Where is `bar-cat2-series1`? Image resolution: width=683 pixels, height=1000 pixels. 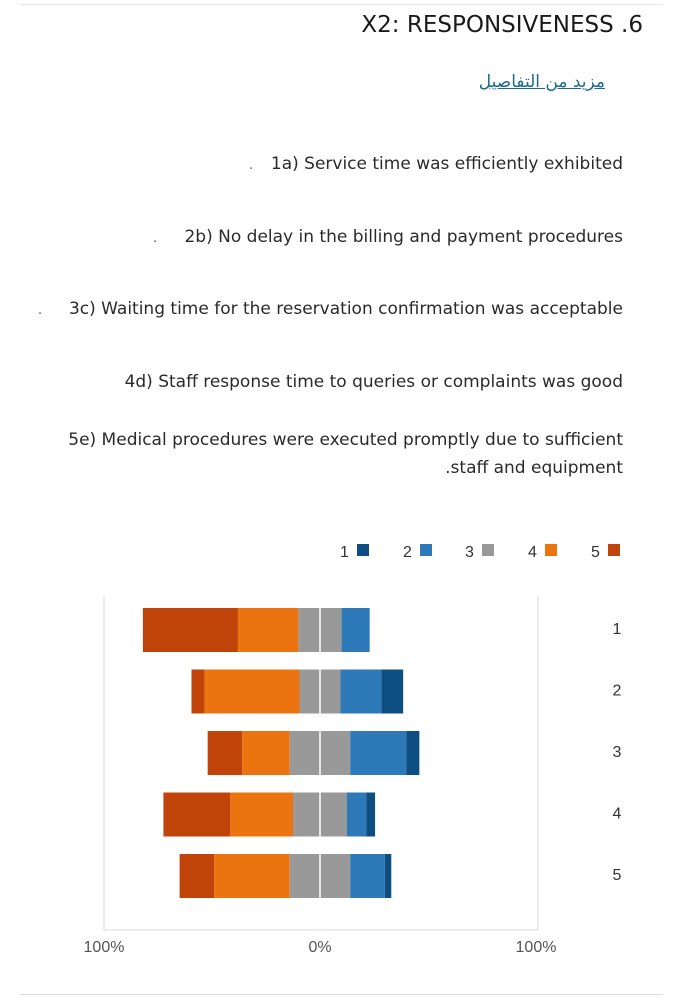 bar-cat2-series1 is located at coordinates (392, 691).